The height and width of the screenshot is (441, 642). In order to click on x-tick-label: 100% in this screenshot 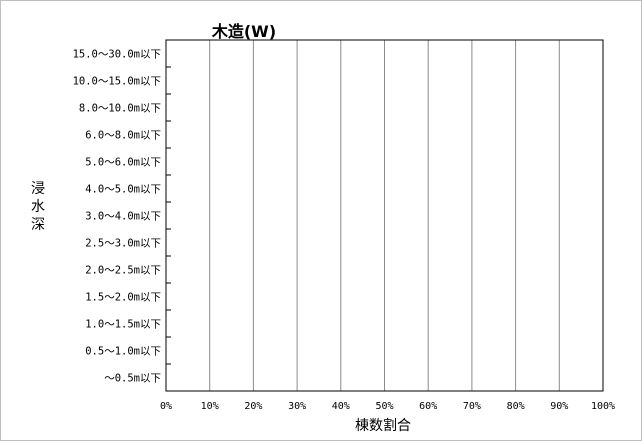, I will do `click(603, 406)`.